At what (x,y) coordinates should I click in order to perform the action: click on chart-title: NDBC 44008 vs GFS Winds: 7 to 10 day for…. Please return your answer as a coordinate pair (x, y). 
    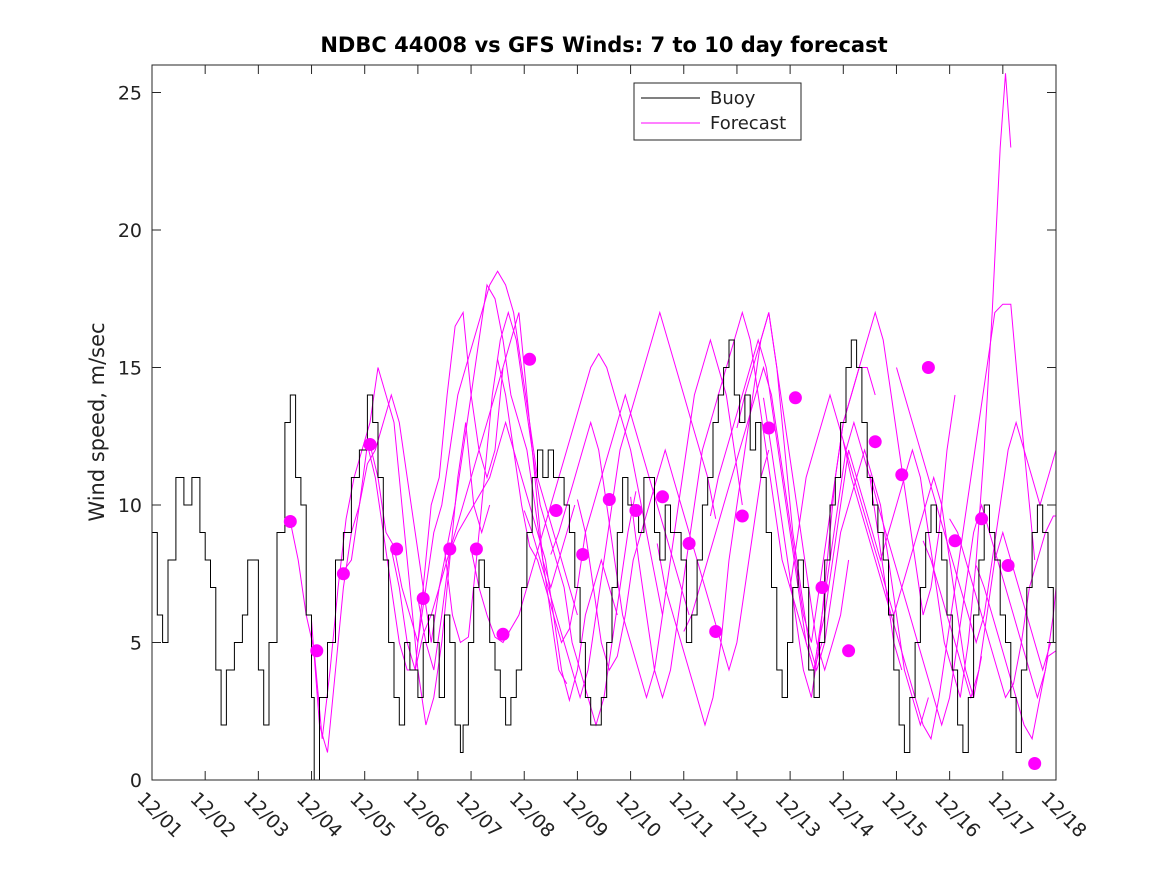
    Looking at the image, I should click on (603, 45).